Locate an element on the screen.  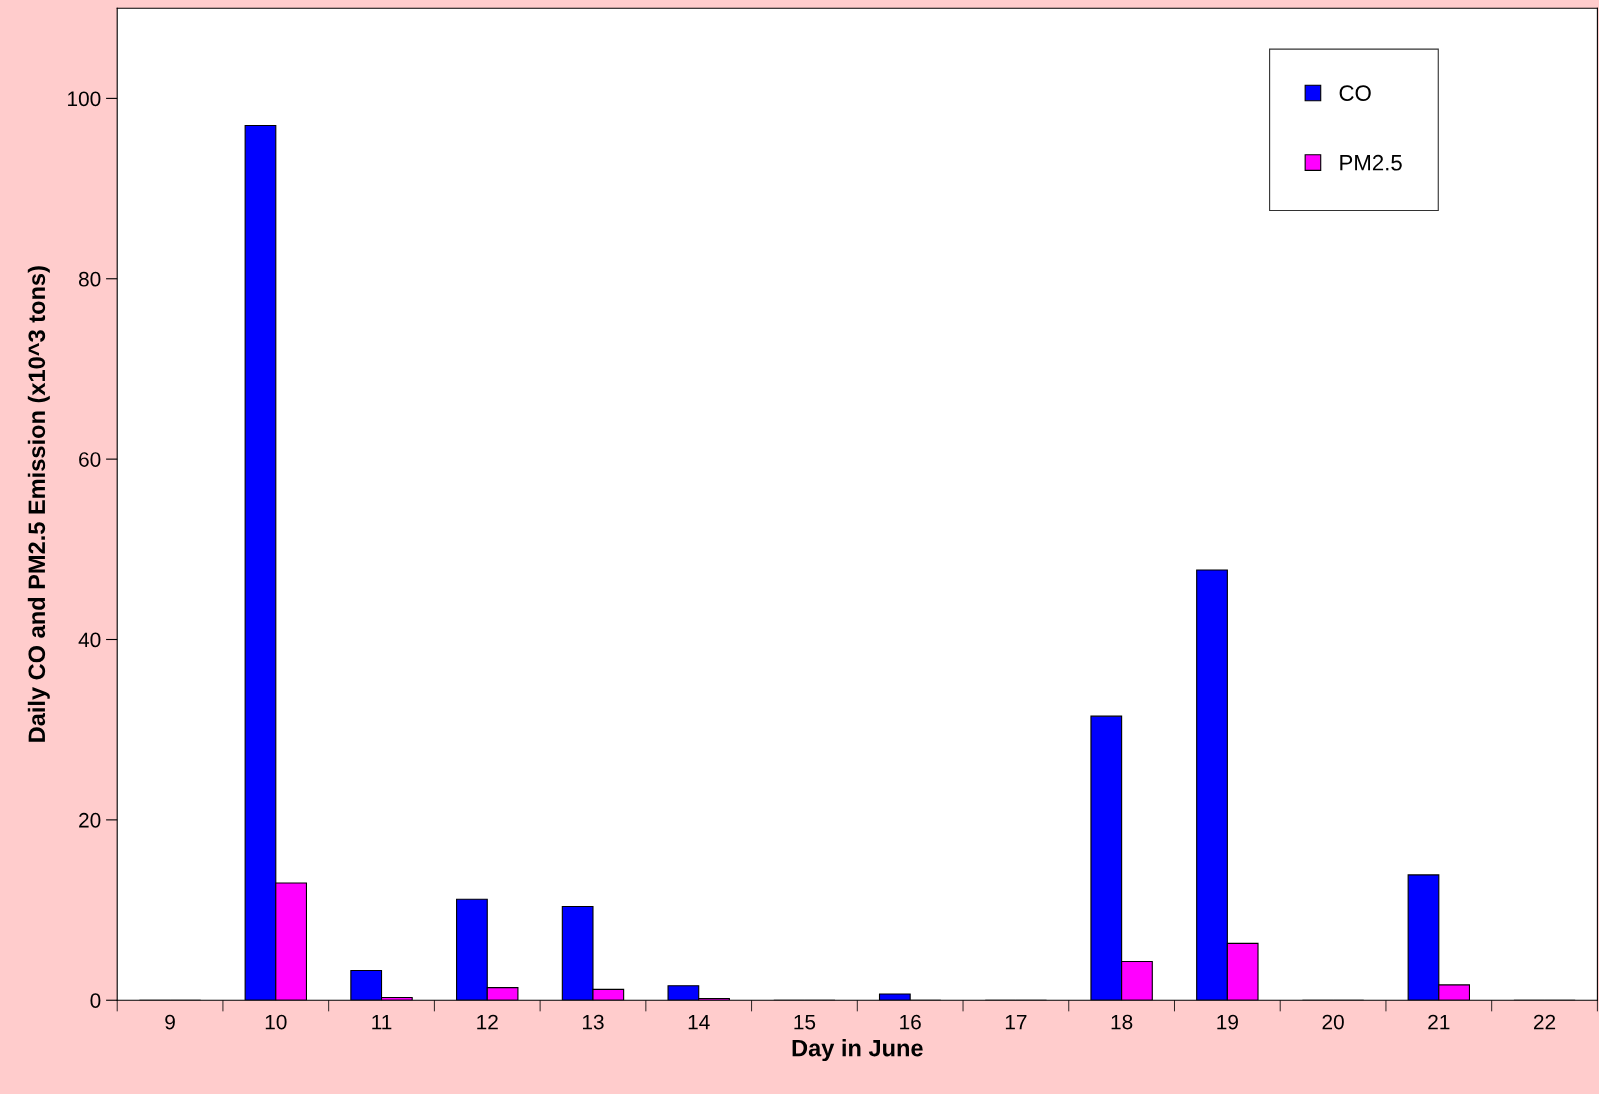
x-tick-label: 17 is located at coordinates (1016, 1022).